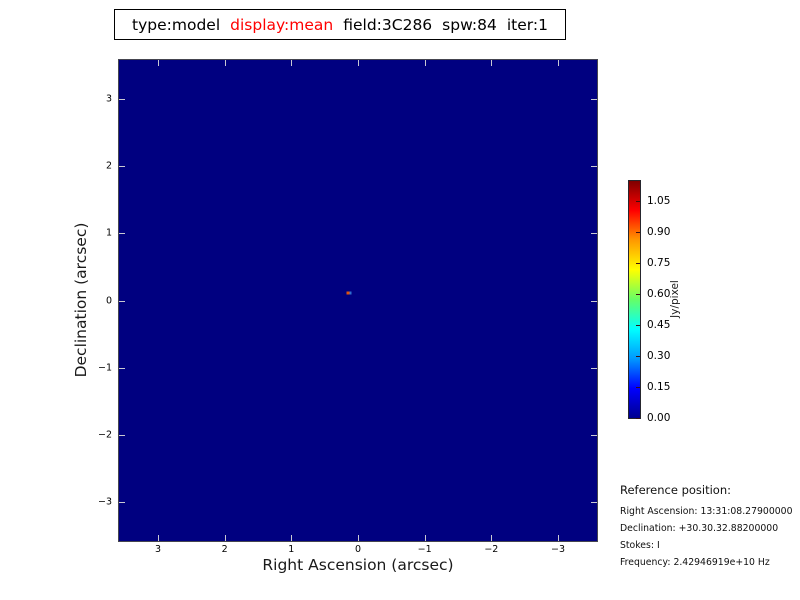 The width and height of the screenshot is (800, 600). Describe the element at coordinates (282, 24) in the screenshot. I see `title-part-display: display:mean` at that location.